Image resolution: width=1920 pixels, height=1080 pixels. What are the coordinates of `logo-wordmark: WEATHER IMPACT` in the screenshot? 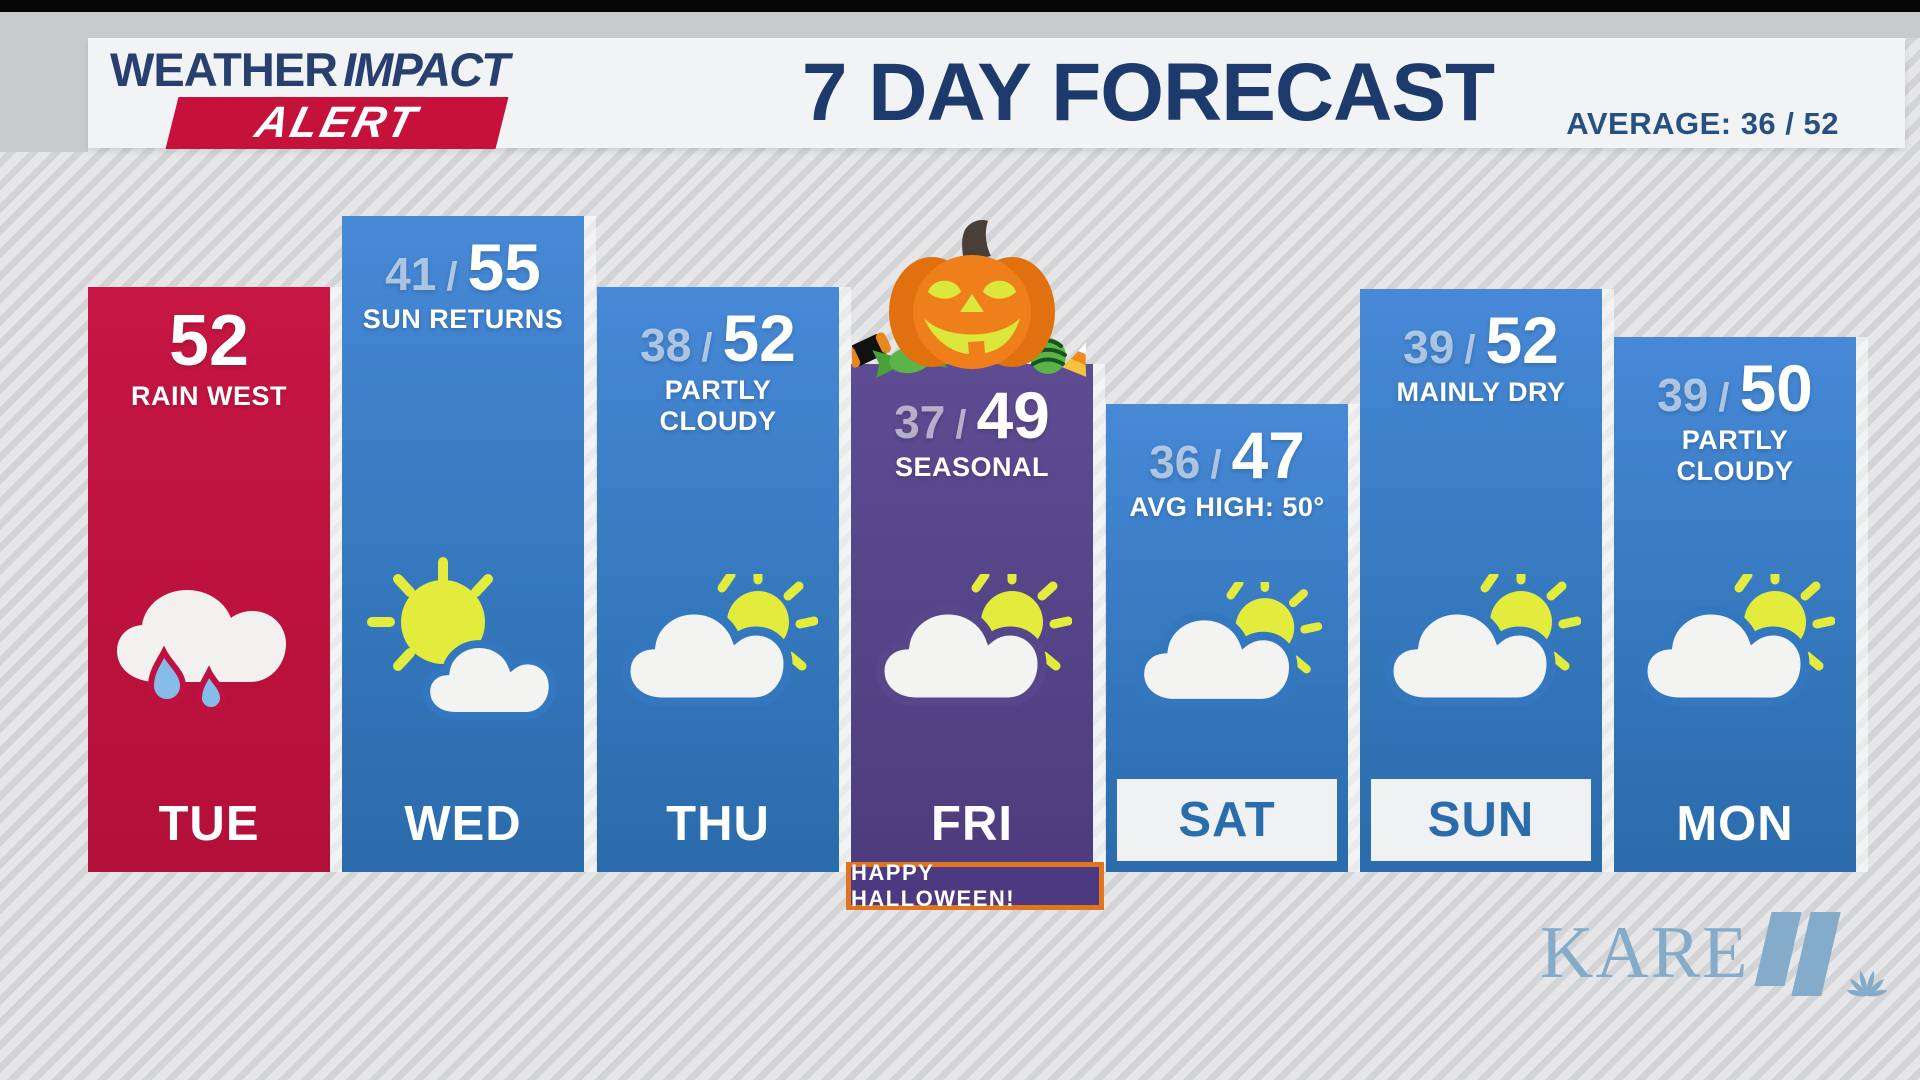 It's located at (370, 69).